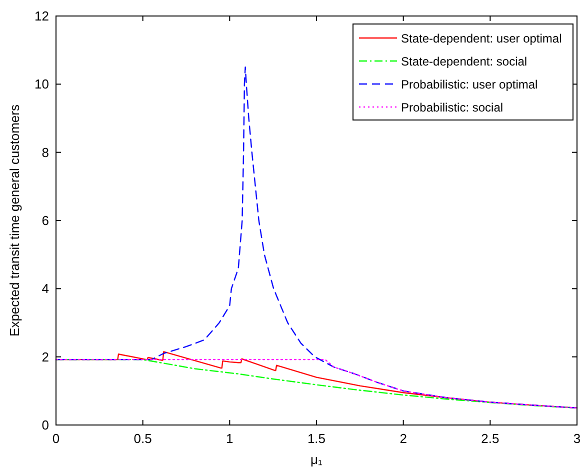 The image size is (581, 472). Describe the element at coordinates (45, 425) in the screenshot. I see `y-tick-label: 0` at that location.